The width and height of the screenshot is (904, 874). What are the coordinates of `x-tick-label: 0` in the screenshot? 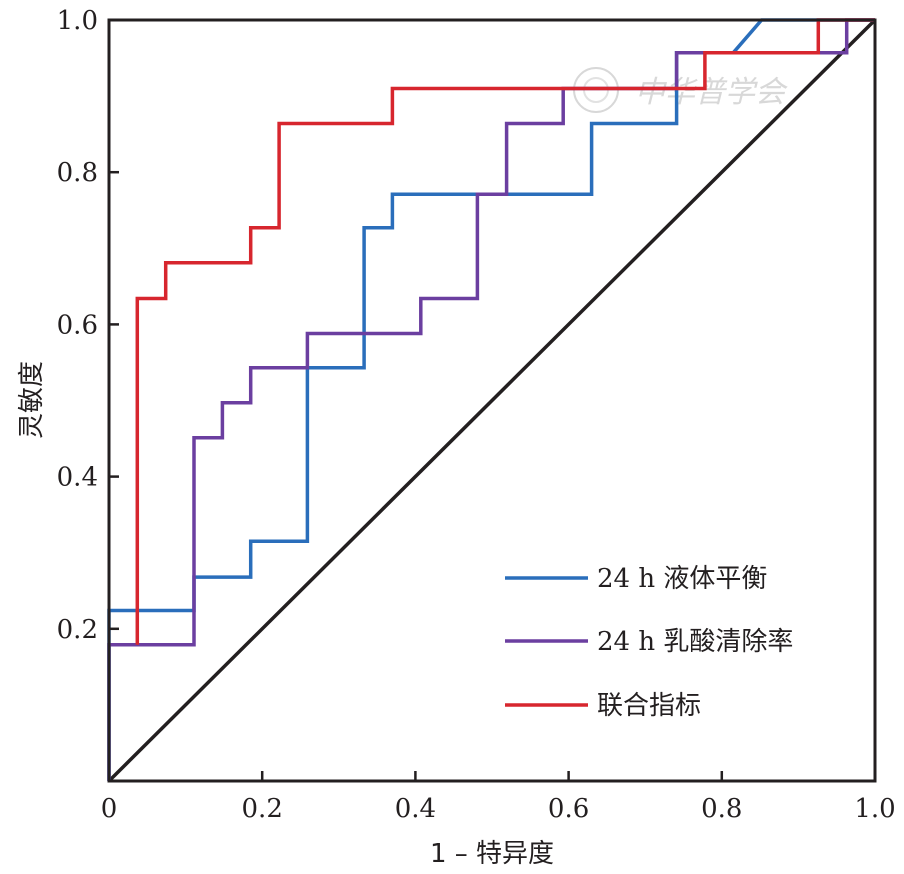 It's located at (109, 809).